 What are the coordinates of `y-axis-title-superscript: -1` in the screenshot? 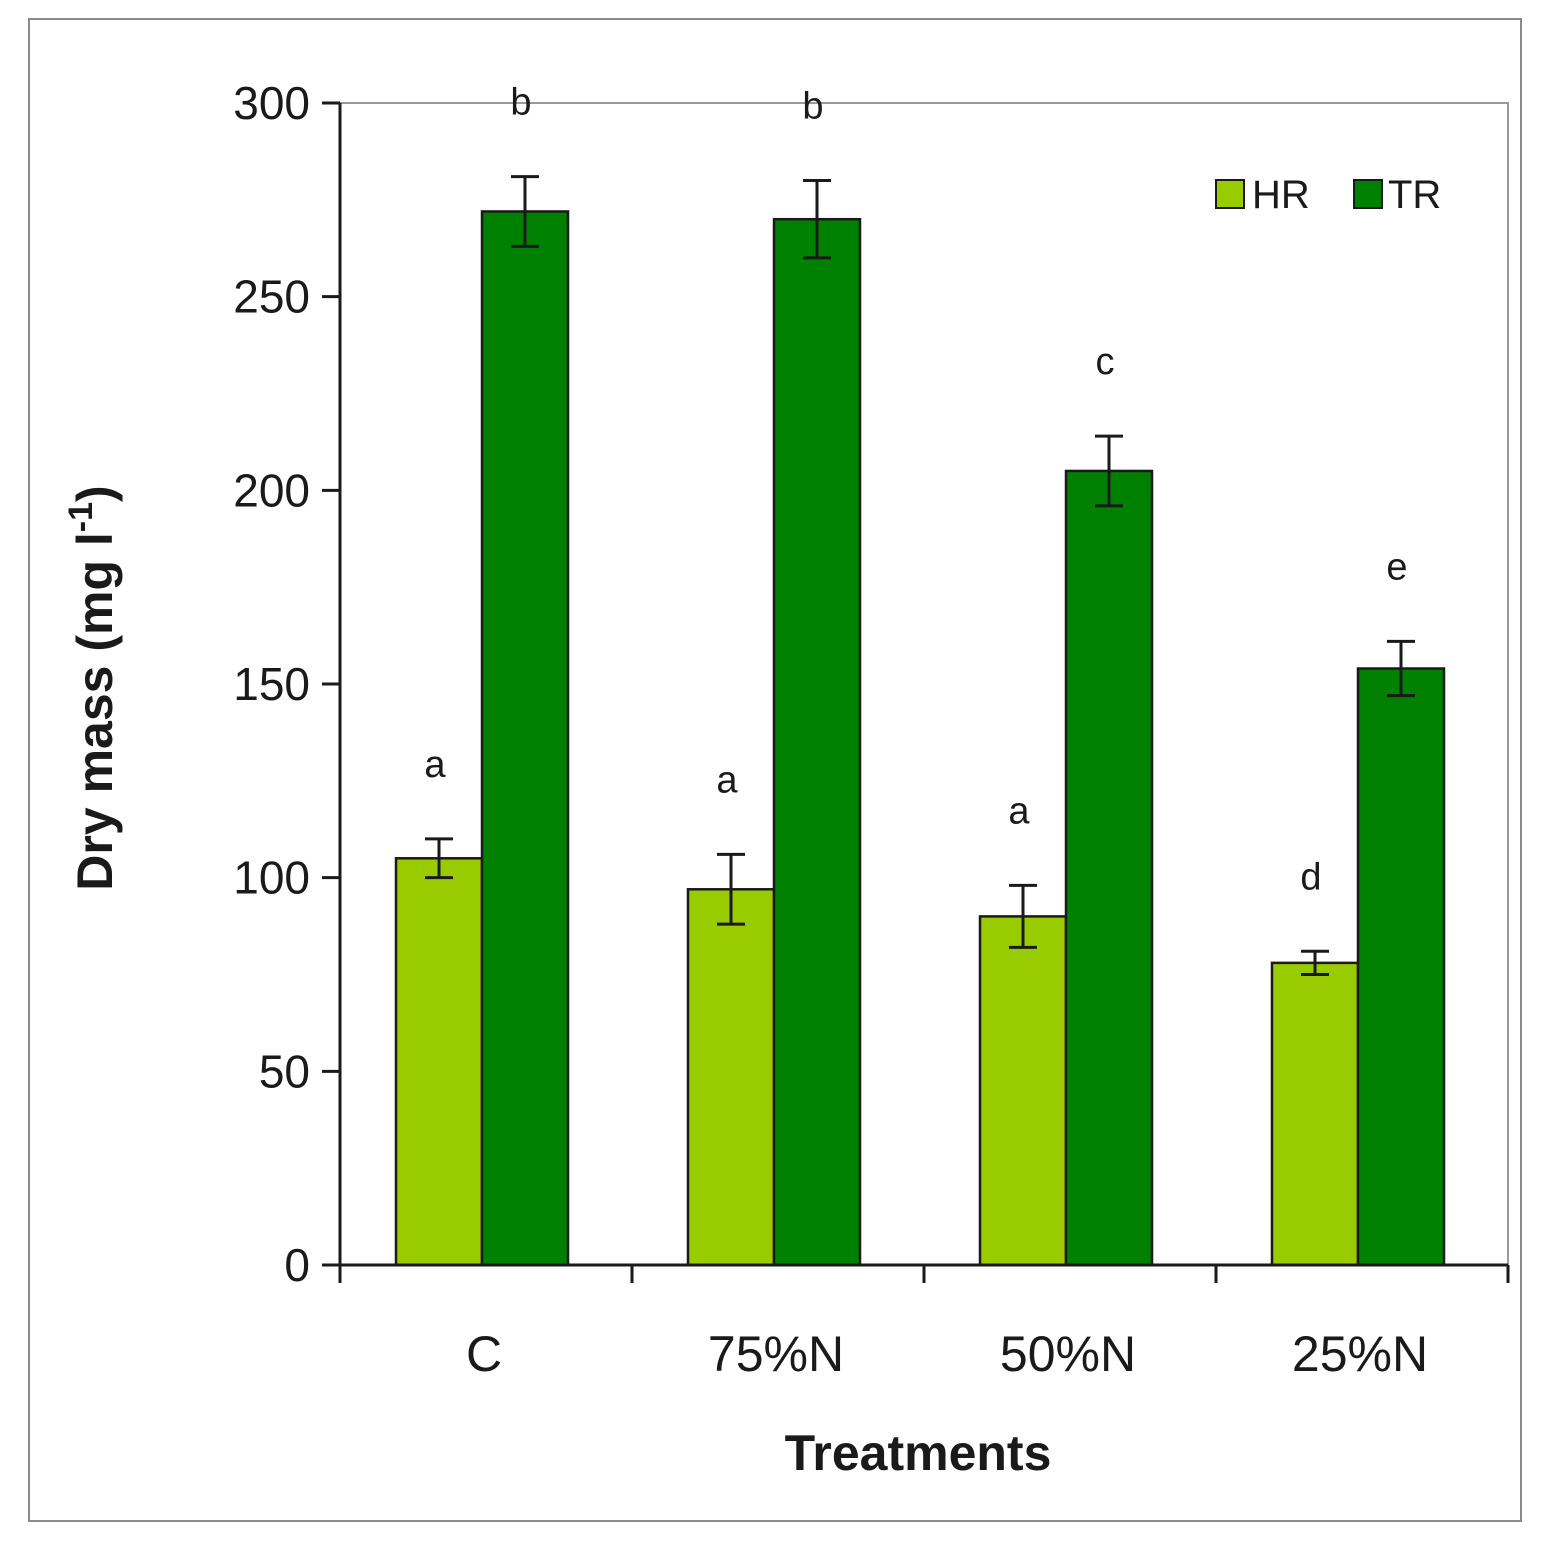 It's located at (81, 517).